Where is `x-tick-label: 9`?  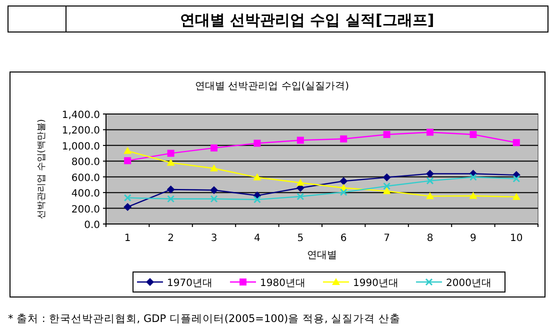 x-tick-label: 9 is located at coordinates (473, 238).